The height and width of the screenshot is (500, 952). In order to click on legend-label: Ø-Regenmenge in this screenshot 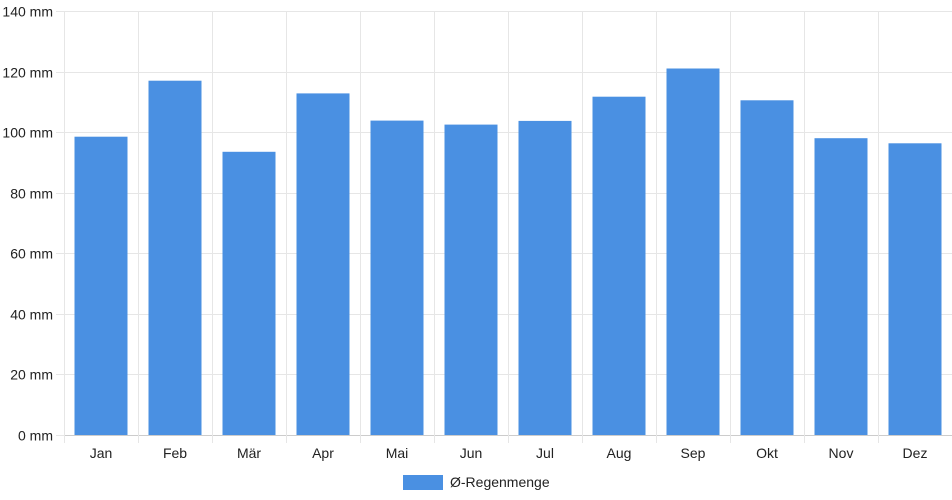, I will do `click(500, 482)`.